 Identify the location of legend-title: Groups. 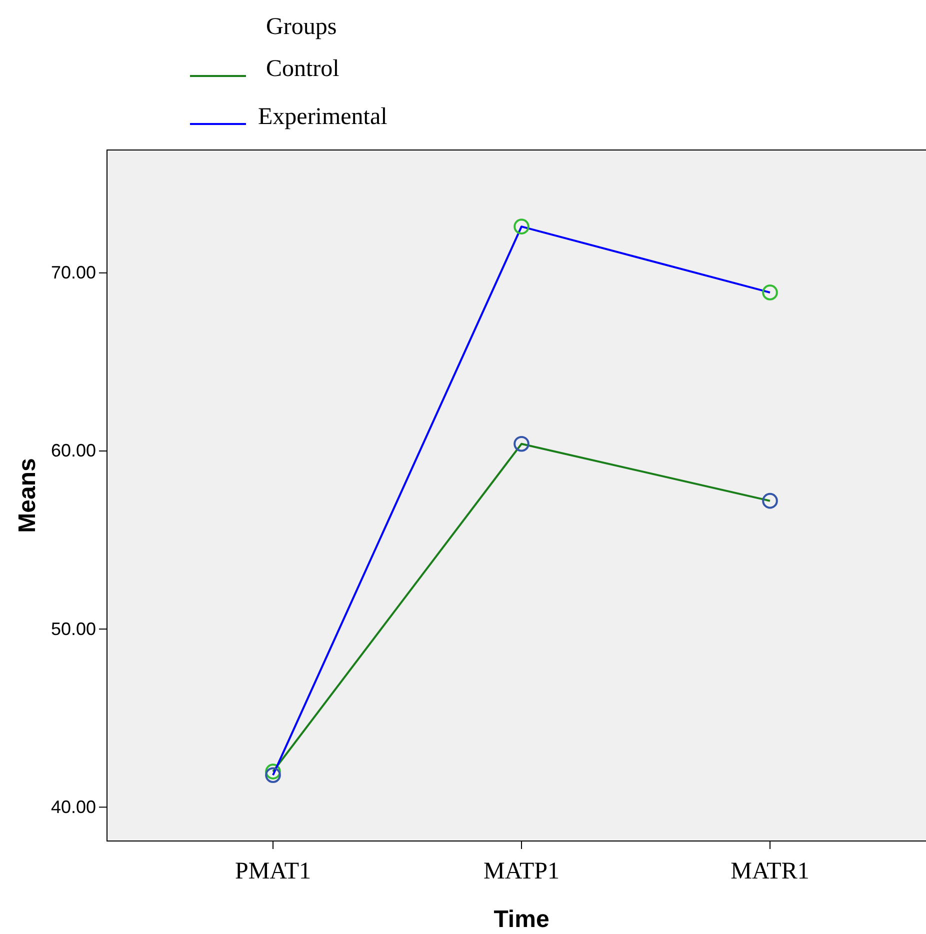
(301, 27).